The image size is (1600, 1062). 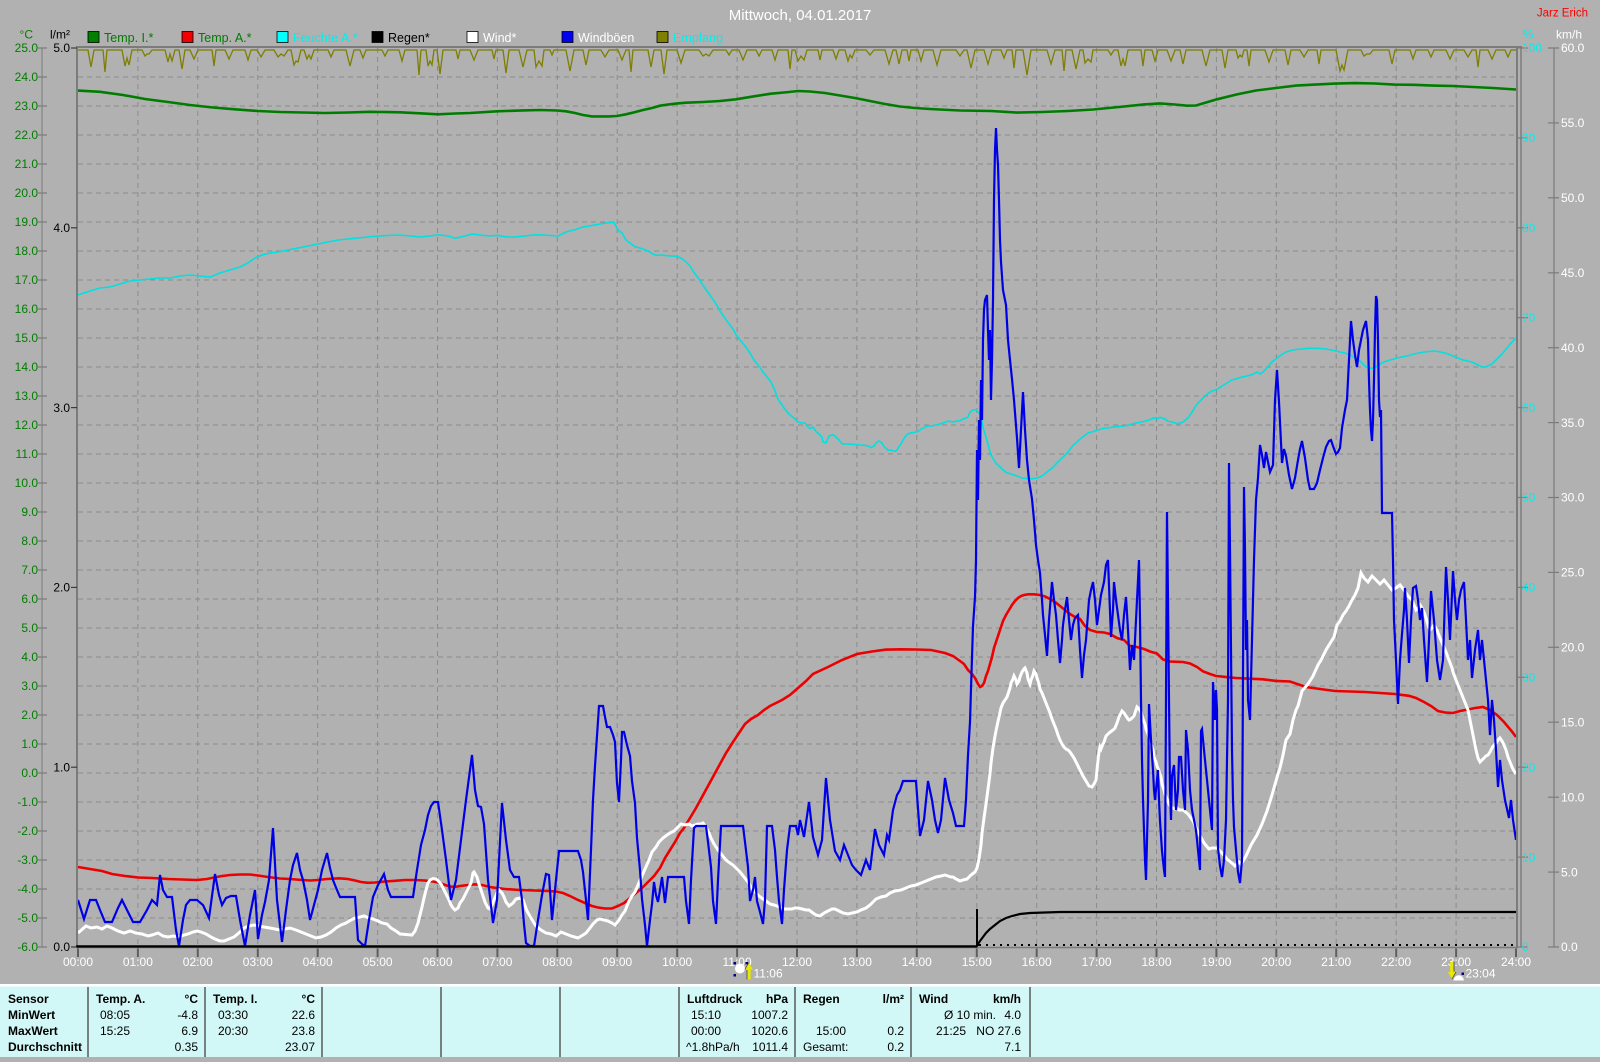 What do you see at coordinates (557, 962) in the screenshot?
I see `svg-text: 08:00` at bounding box center [557, 962].